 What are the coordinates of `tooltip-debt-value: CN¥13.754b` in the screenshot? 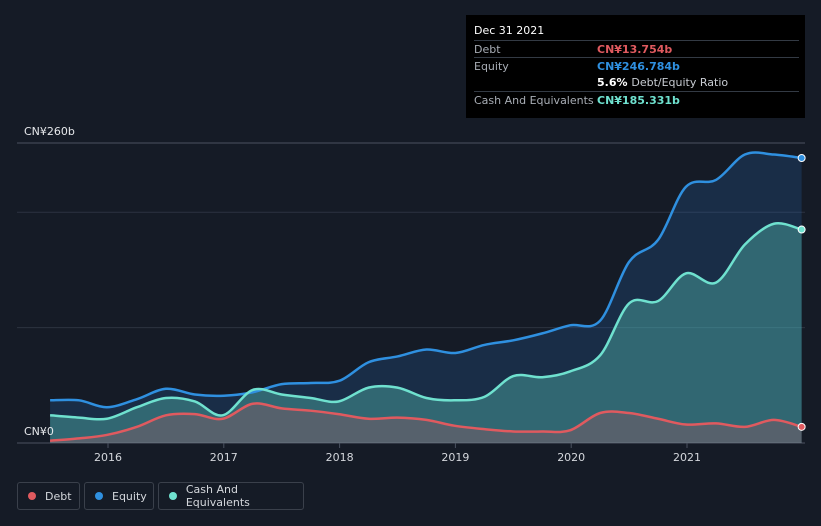 It's located at (635, 49).